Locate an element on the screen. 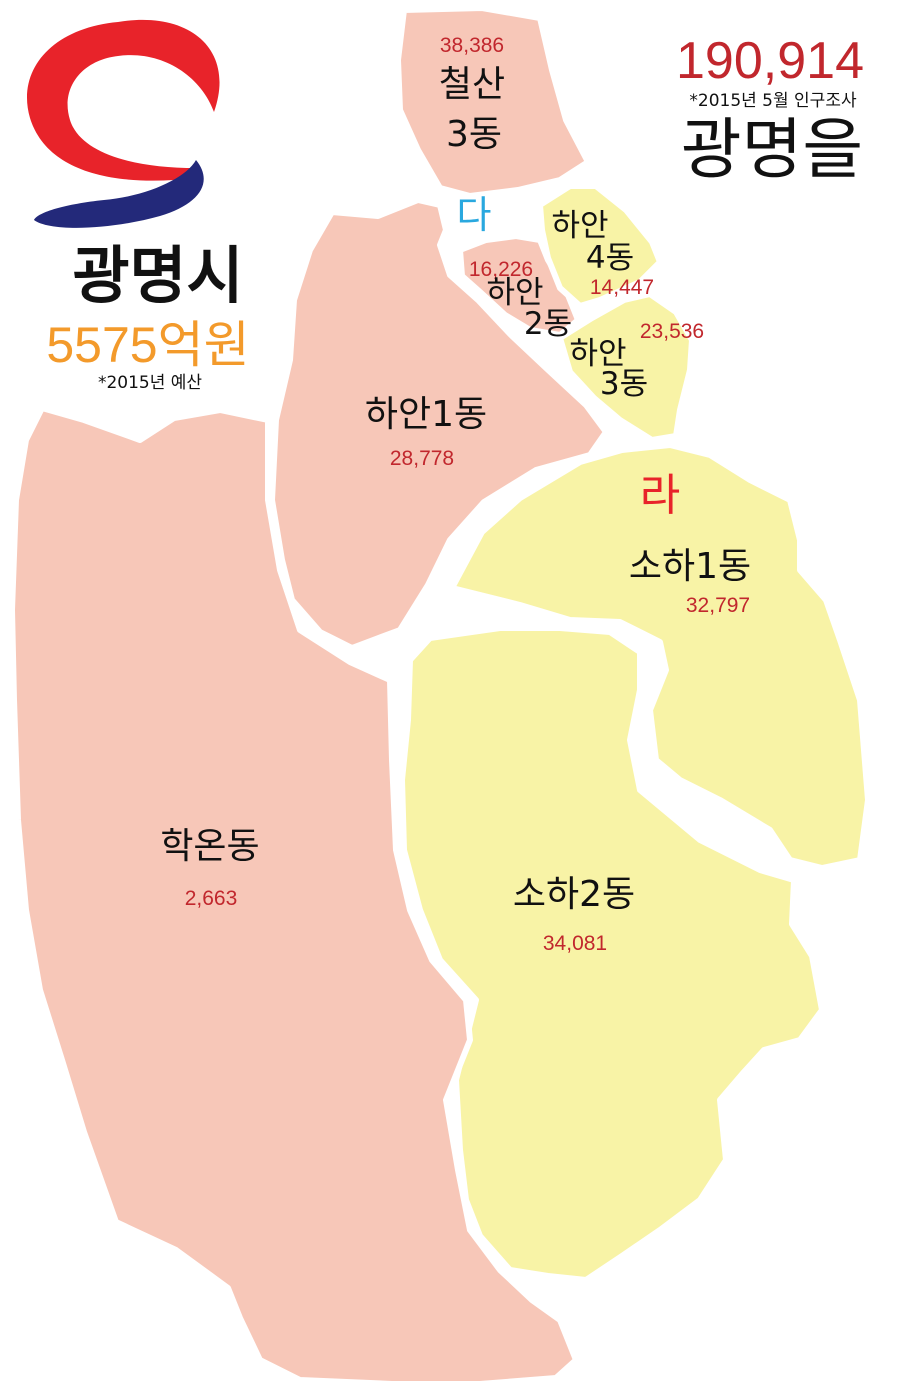 This screenshot has width=900, height=1384. dong-name-haan3-line1: 하안 is located at coordinates (597, 354).